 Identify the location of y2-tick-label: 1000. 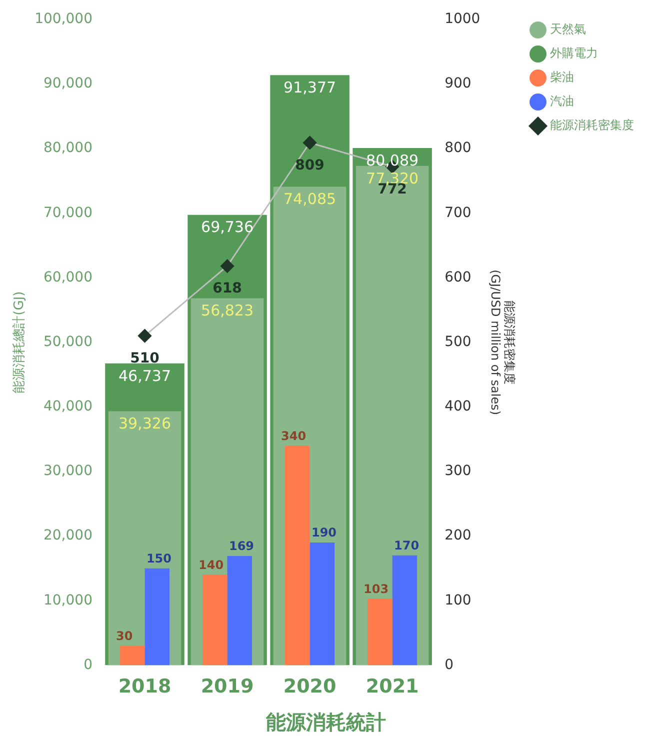
(462, 19).